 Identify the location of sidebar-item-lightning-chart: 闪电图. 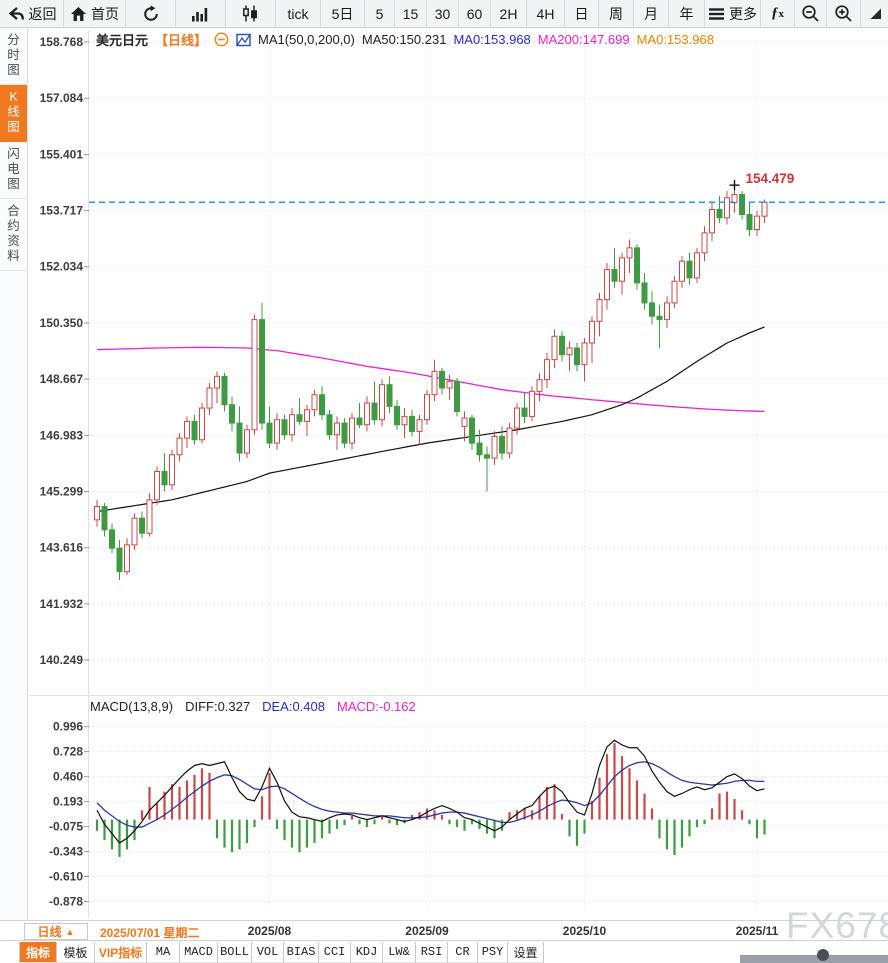
(13, 170).